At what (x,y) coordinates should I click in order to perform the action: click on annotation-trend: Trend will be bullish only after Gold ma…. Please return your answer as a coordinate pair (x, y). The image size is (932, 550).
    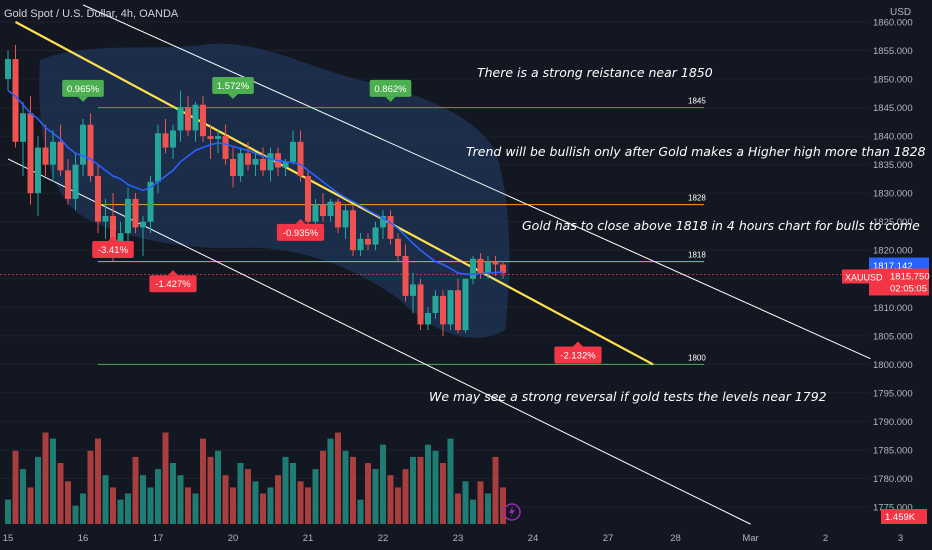
    Looking at the image, I should click on (696, 151).